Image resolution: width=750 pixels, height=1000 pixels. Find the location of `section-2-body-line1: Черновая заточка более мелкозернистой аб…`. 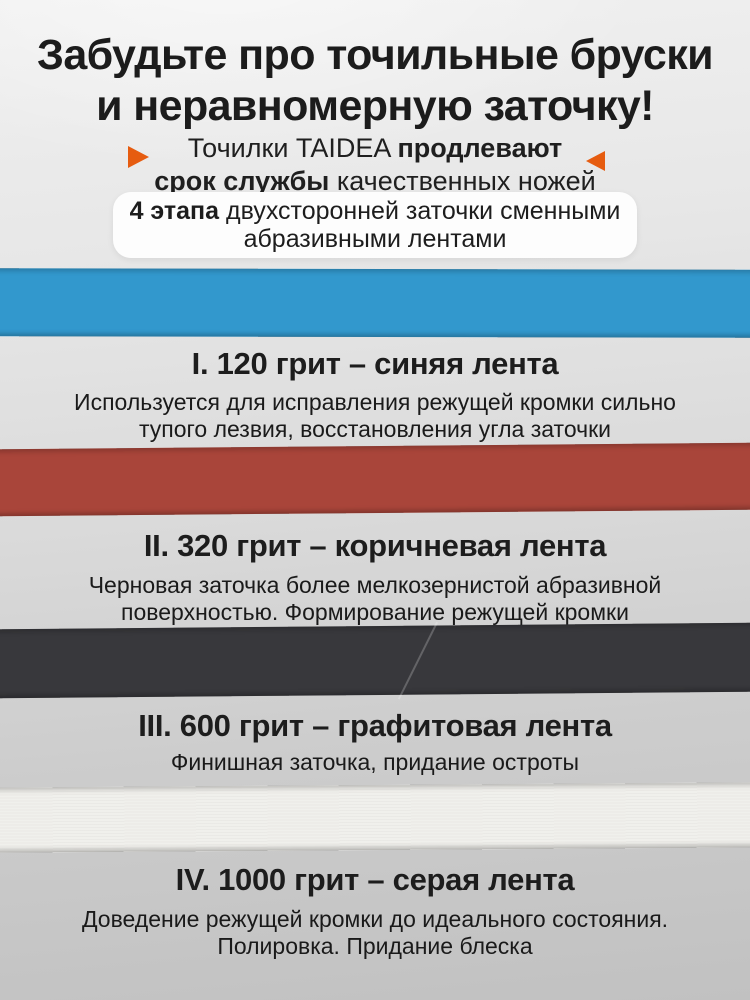

section-2-body-line1: Черновая заточка более мелкозернистой аб… is located at coordinates (375, 585).